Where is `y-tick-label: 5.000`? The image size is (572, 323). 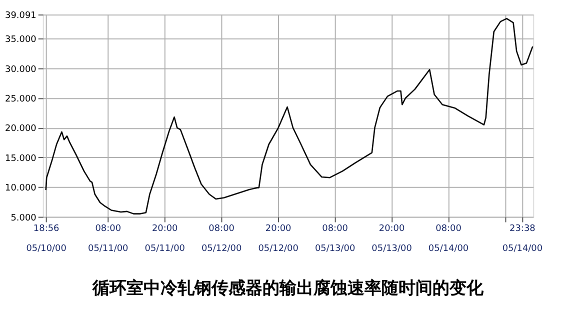
y-tick-label: 5.000 is located at coordinates (23, 218).